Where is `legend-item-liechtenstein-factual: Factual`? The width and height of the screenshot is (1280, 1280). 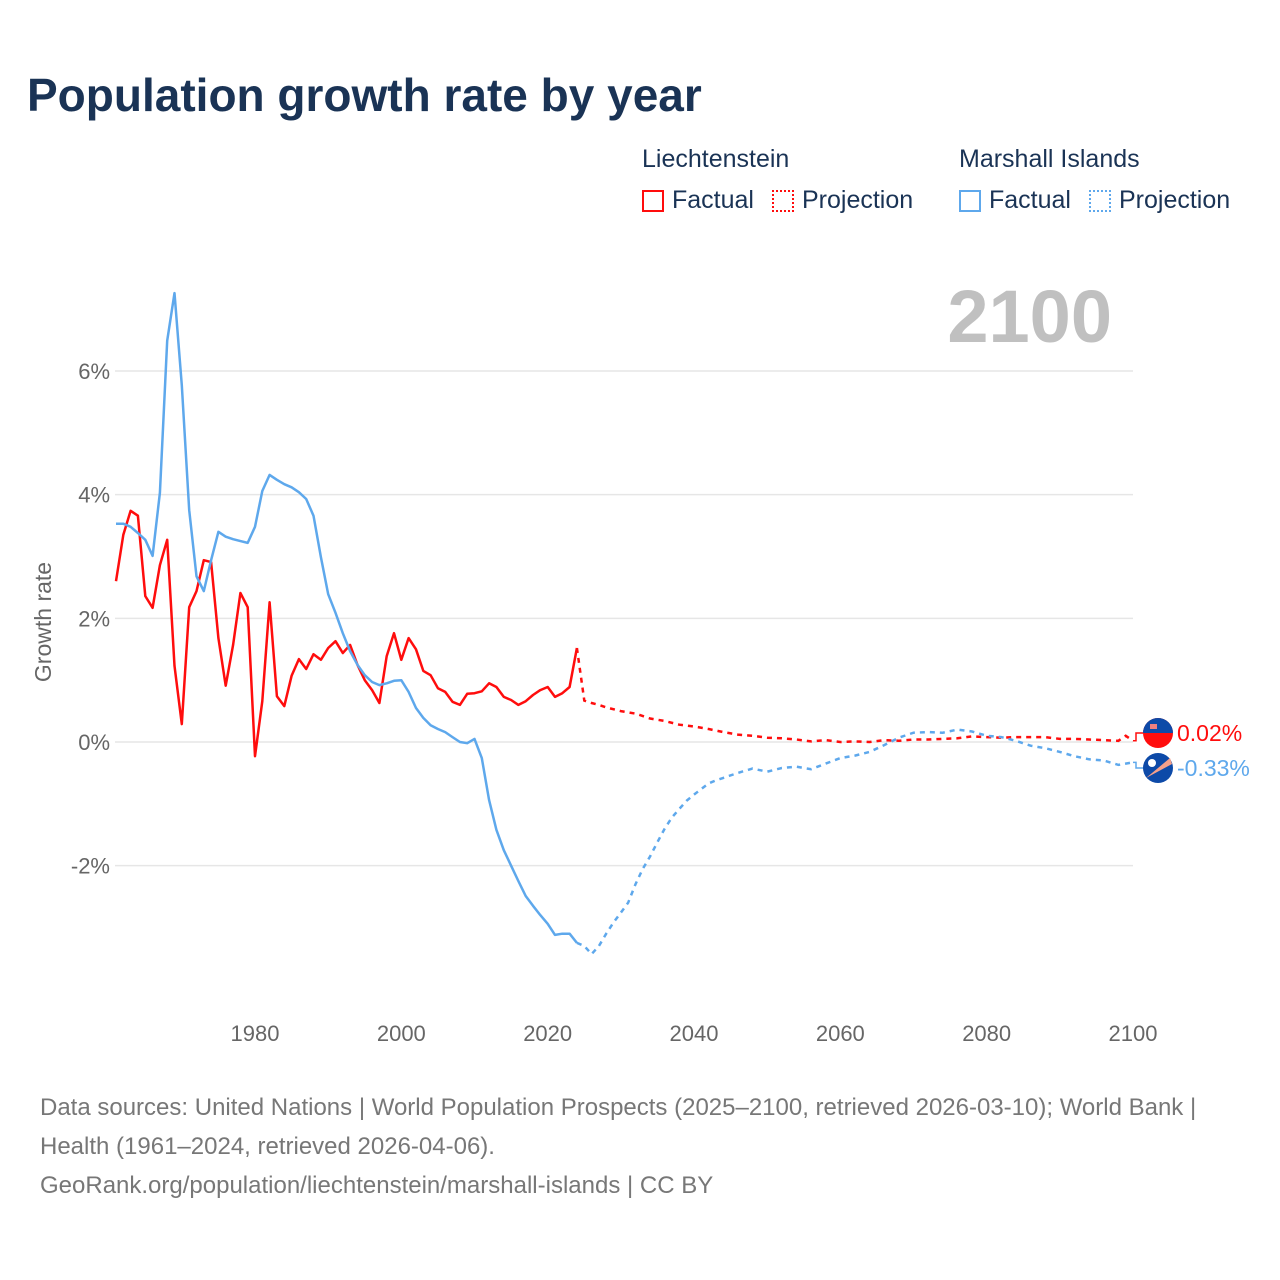
legend-item-liechtenstein-factual: Factual is located at coordinates (698, 200).